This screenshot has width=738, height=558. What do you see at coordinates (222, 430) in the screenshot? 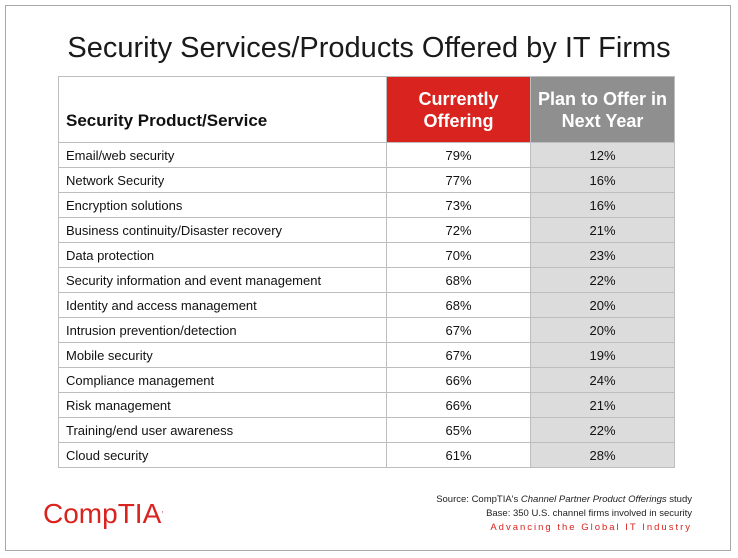
I see `row-label: Training/end user awareness` at bounding box center [222, 430].